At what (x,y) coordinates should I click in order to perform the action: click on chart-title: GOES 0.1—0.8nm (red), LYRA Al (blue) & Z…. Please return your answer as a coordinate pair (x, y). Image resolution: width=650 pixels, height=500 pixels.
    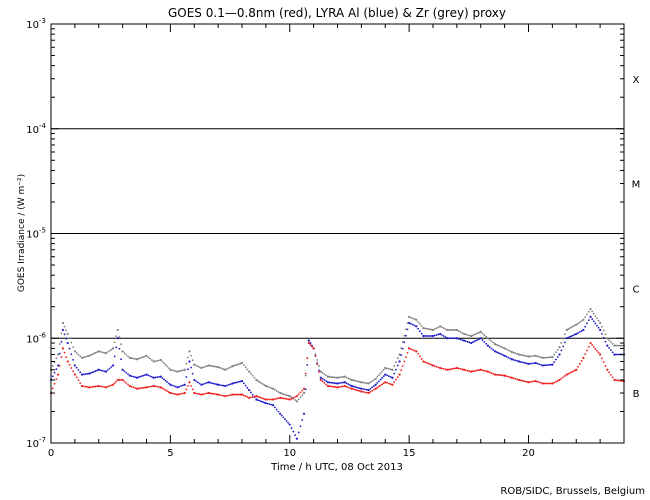
    Looking at the image, I should click on (337, 13).